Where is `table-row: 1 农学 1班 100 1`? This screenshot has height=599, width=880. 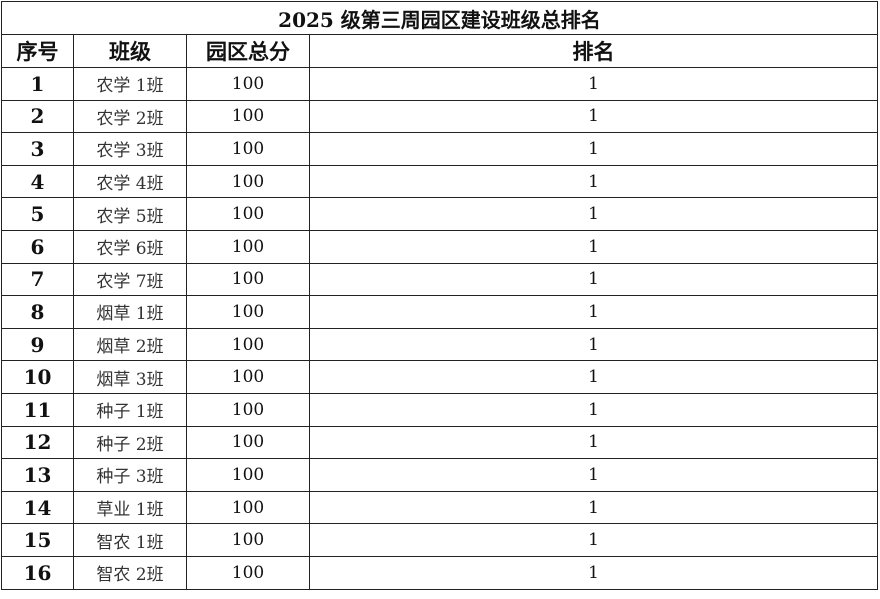
table-row: 1 农学 1班 100 1 is located at coordinates (439, 84).